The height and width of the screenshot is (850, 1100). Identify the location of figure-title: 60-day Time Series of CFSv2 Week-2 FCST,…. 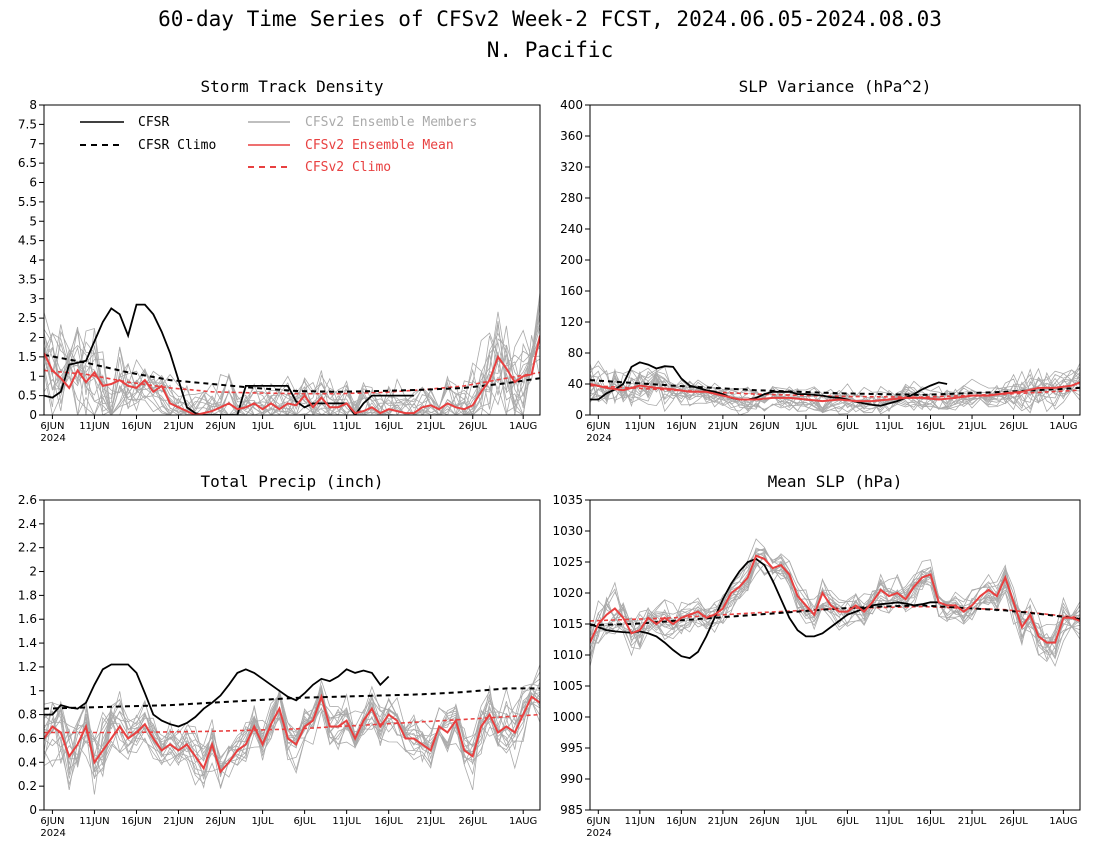
(550, 19).